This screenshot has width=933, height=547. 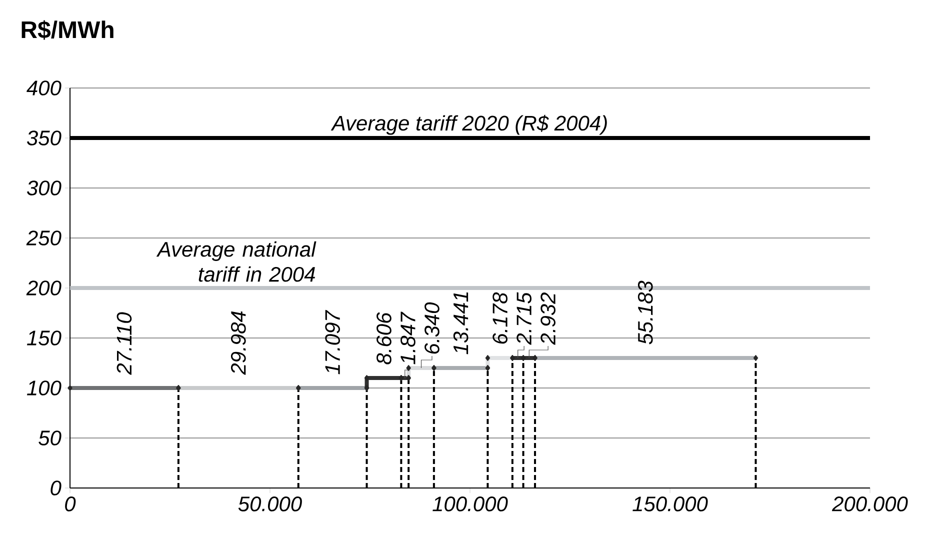 What do you see at coordinates (432, 328) in the screenshot?
I see `annotation: 6.340` at bounding box center [432, 328].